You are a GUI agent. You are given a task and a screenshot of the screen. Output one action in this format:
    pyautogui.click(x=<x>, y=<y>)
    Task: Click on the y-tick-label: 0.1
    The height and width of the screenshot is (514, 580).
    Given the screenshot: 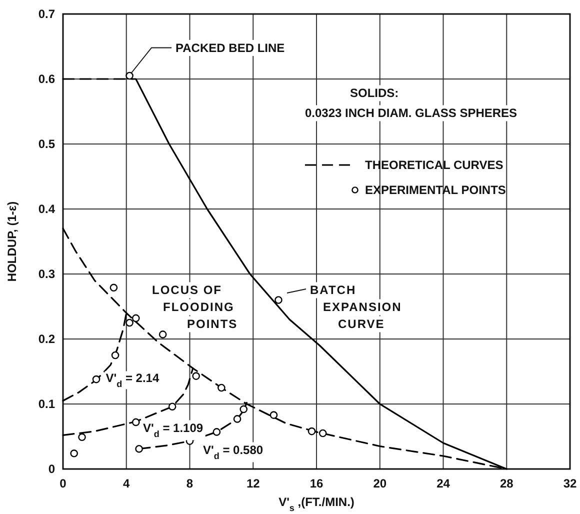 What is the action you would take?
    pyautogui.click(x=47, y=403)
    